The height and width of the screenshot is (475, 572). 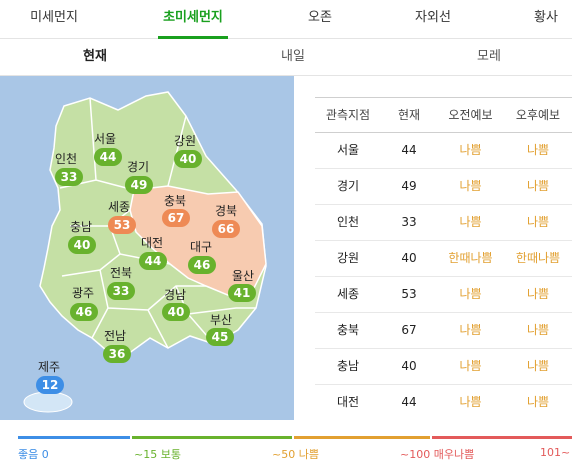 I want to click on tab-pm10: 미세먼지, so click(x=54, y=17).